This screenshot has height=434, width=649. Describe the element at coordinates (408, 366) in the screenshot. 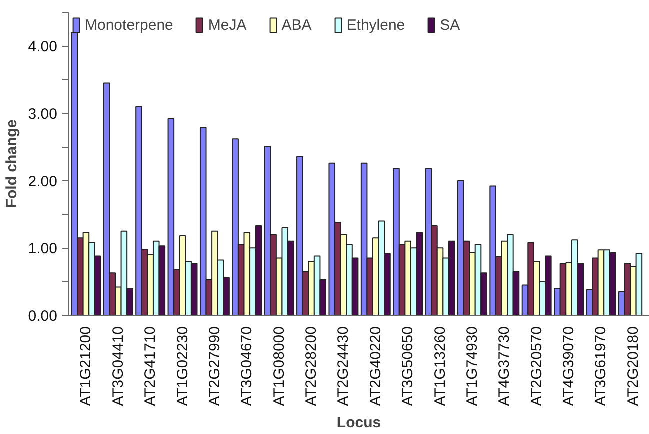

I see `x-tick-label: AT3G50650` at that location.